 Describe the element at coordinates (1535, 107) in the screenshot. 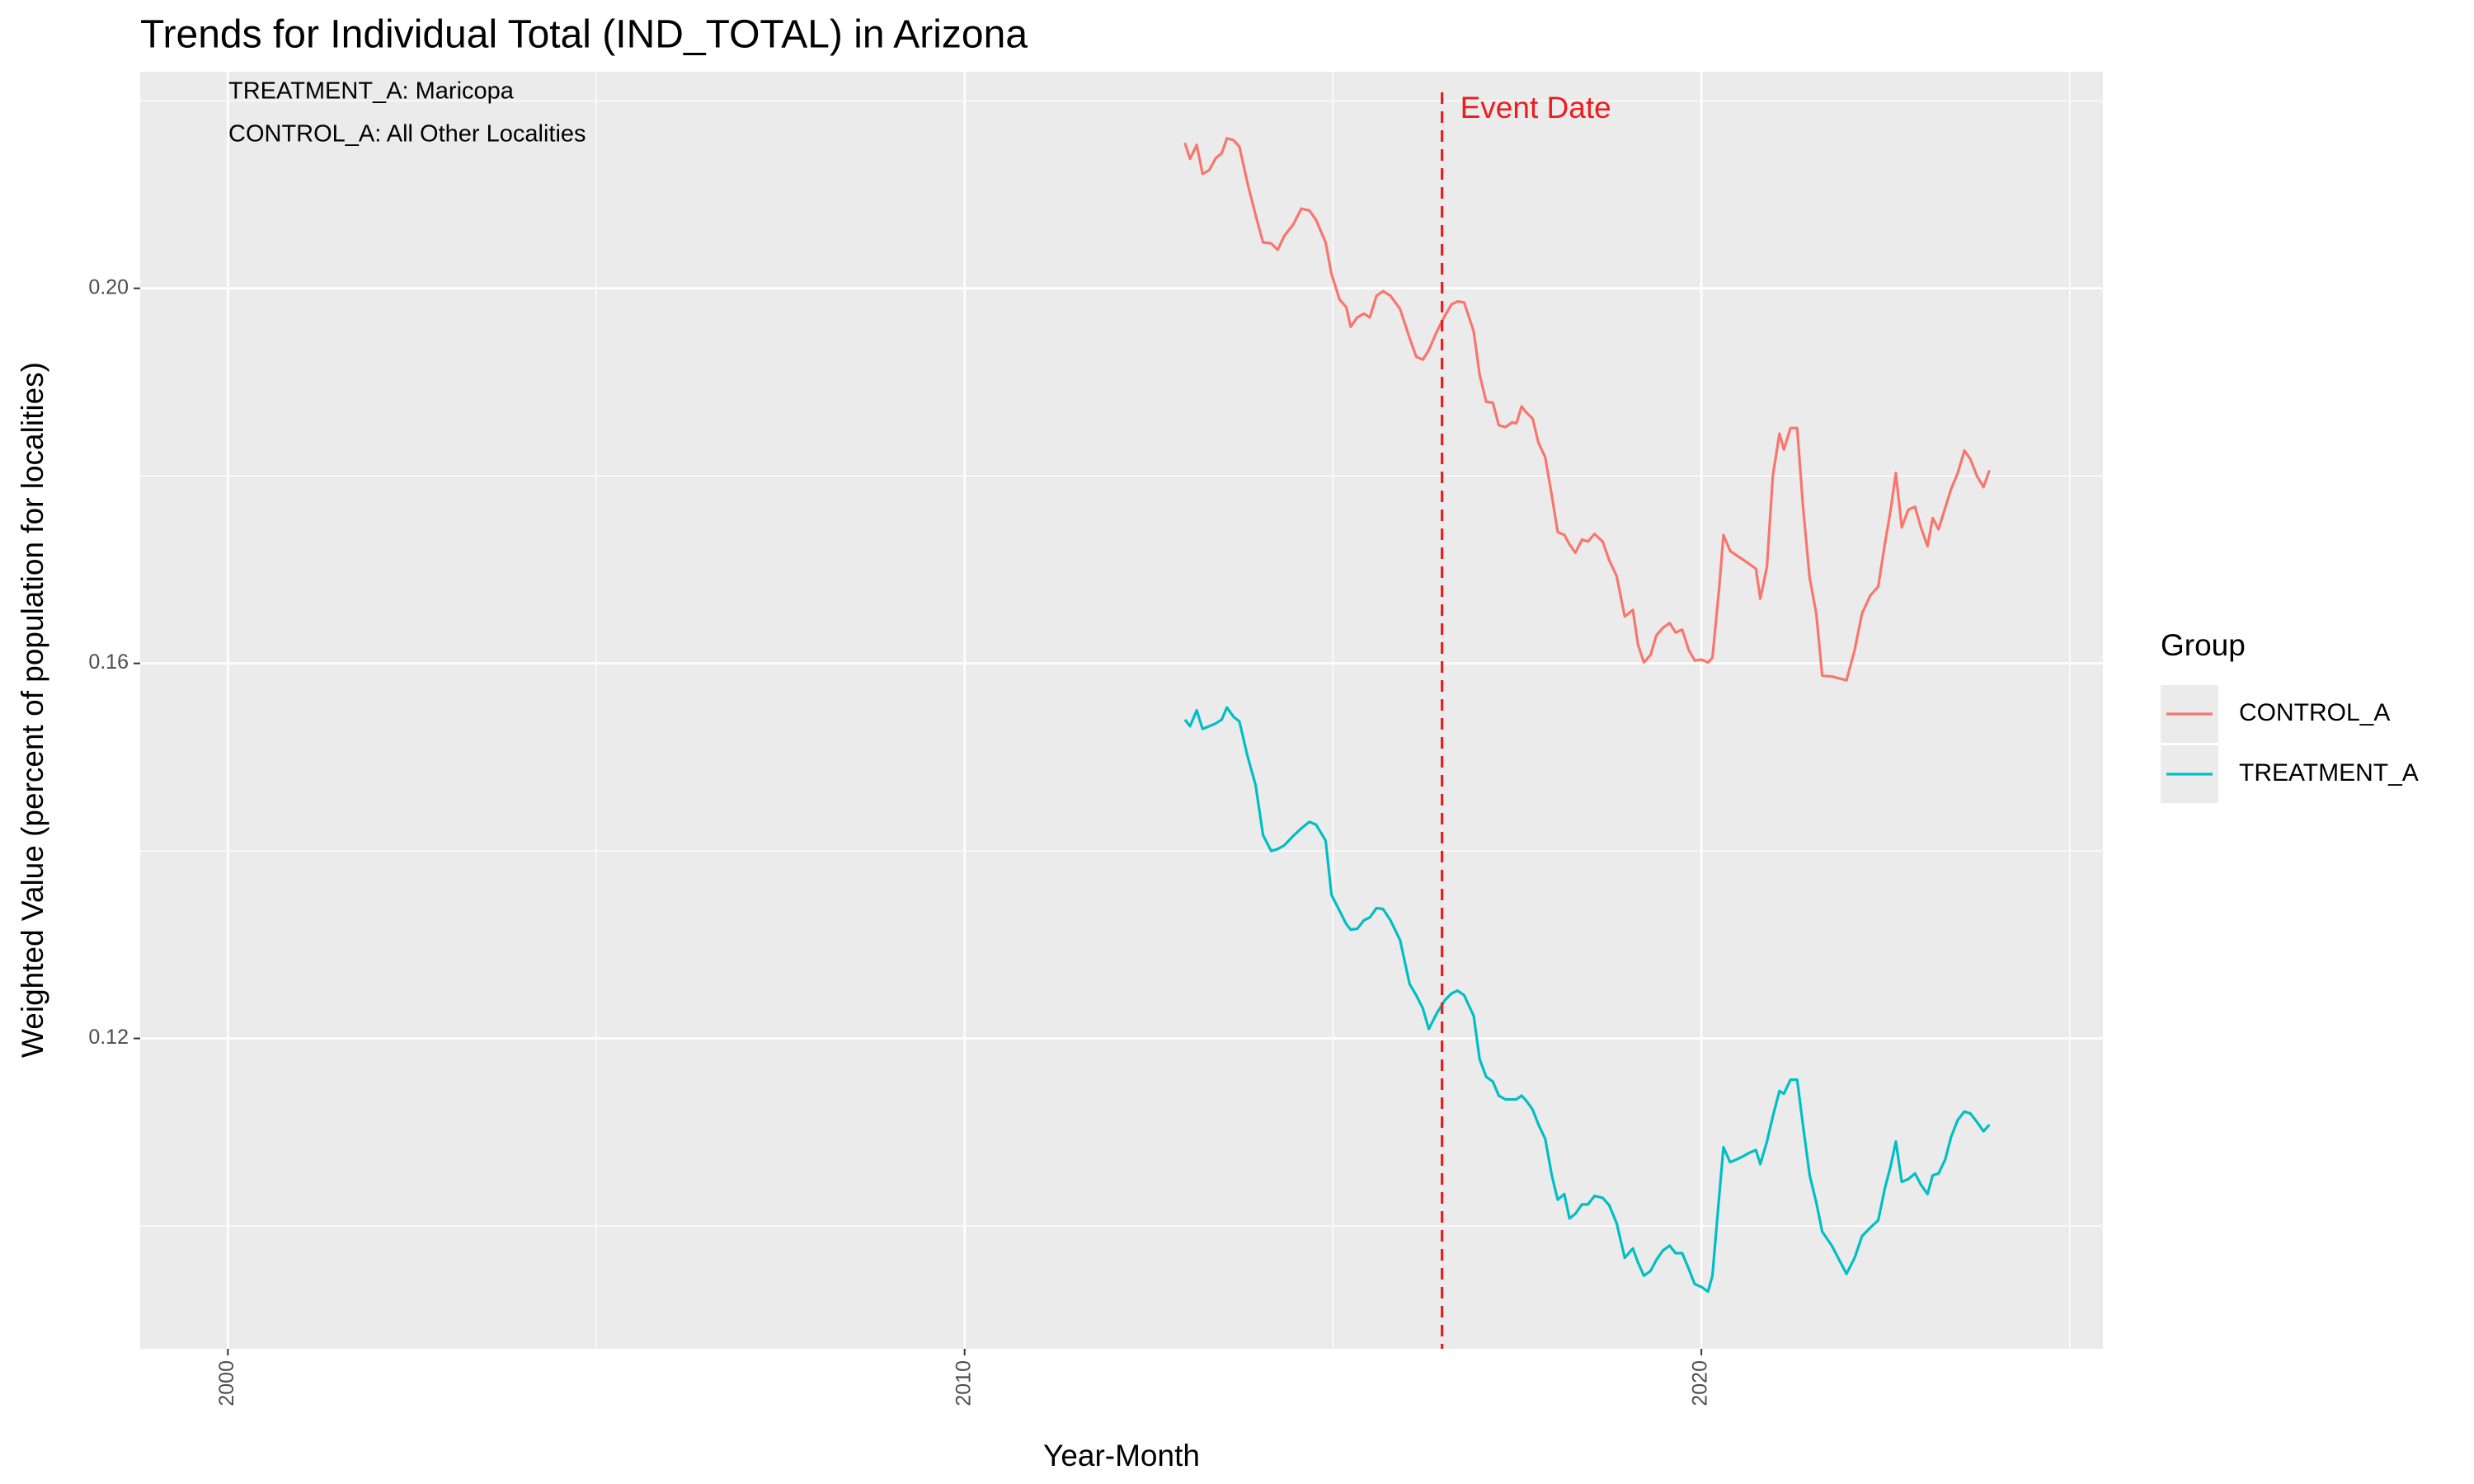

I see `event-label: Event Date` at that location.